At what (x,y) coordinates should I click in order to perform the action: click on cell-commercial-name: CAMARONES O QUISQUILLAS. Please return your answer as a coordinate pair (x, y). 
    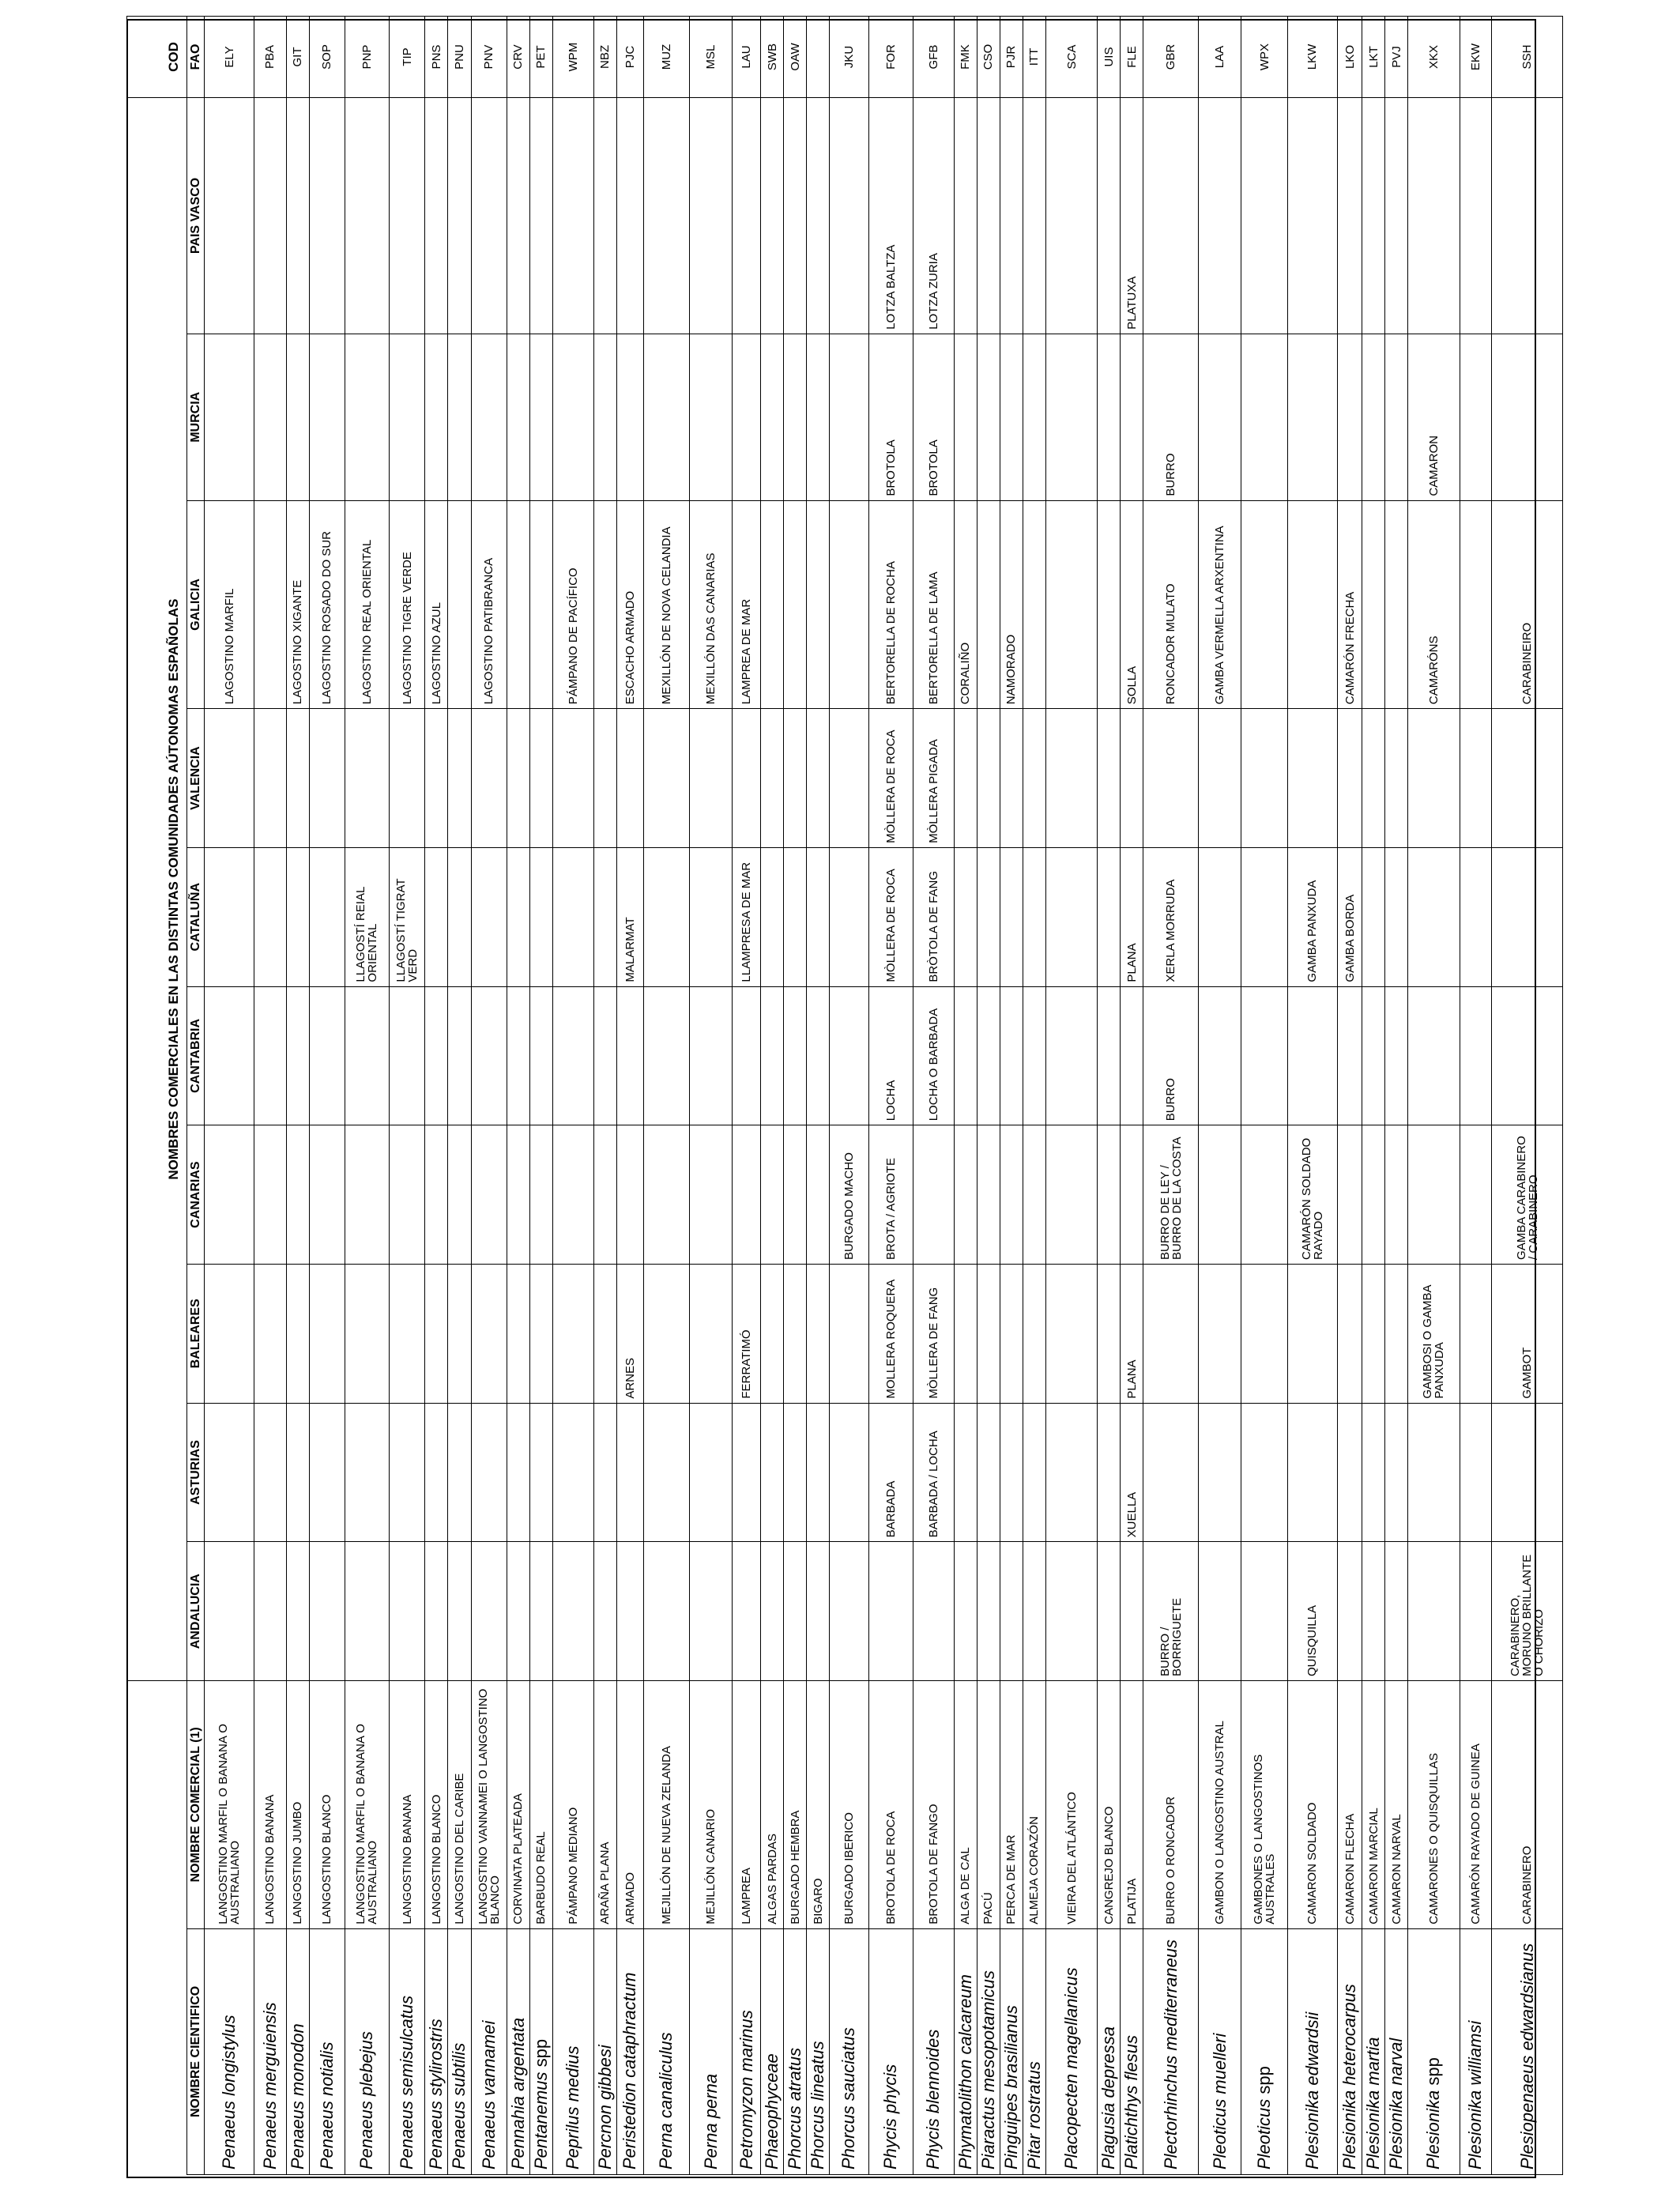
    Looking at the image, I should click on (1433, 1804).